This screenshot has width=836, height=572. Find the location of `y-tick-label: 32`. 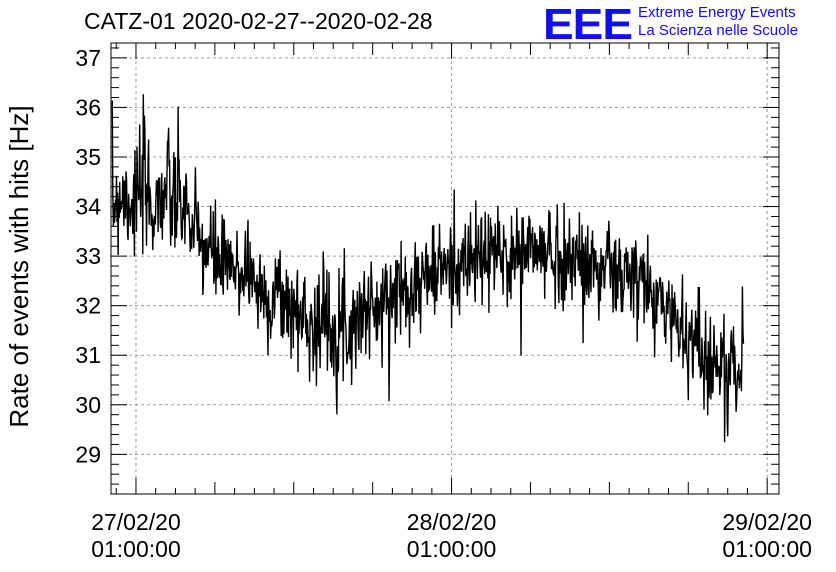

y-tick-label: 32 is located at coordinates (88, 306).